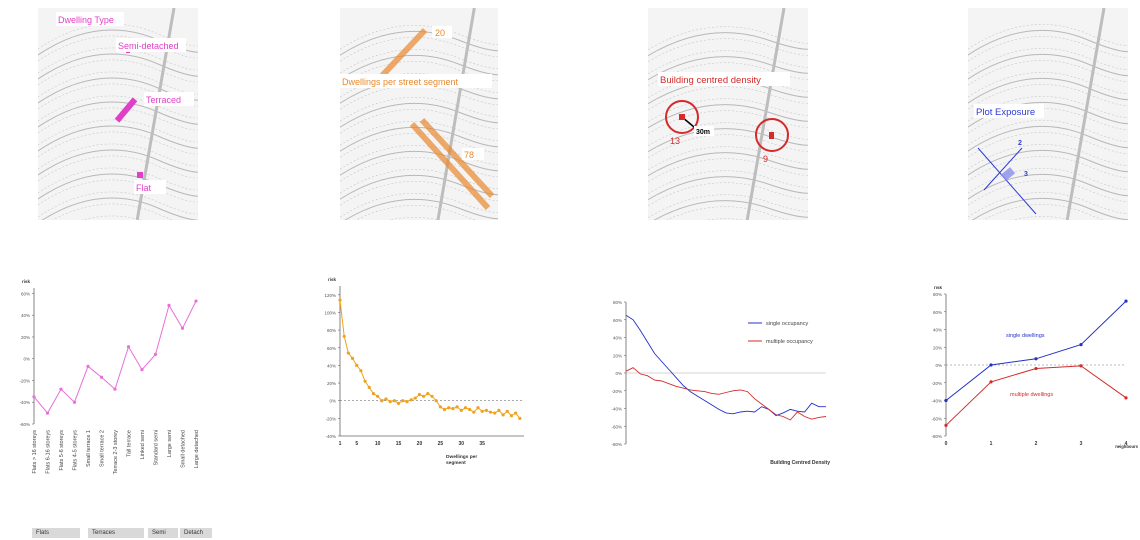 The width and height of the screenshot is (1140, 540). Describe the element at coordinates (157, 447) in the screenshot. I see `x-tick-label: Standard semi` at that location.